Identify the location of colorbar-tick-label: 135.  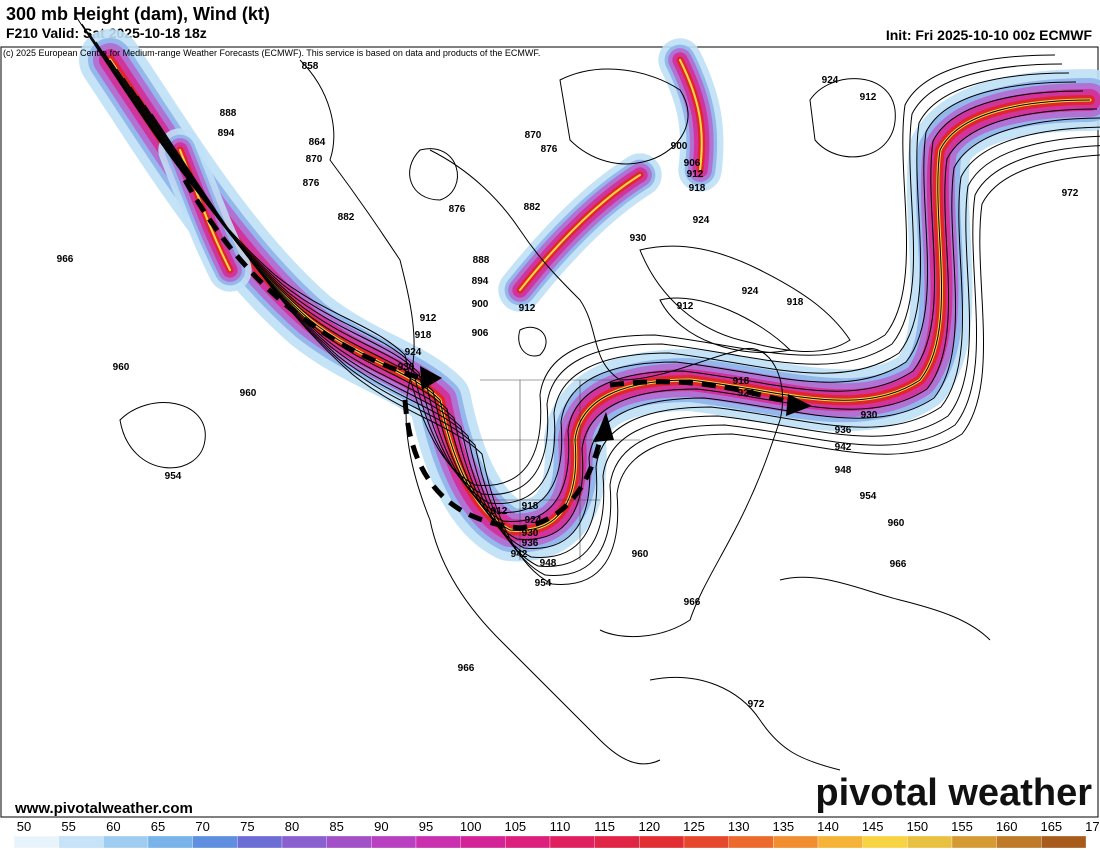
(783, 826).